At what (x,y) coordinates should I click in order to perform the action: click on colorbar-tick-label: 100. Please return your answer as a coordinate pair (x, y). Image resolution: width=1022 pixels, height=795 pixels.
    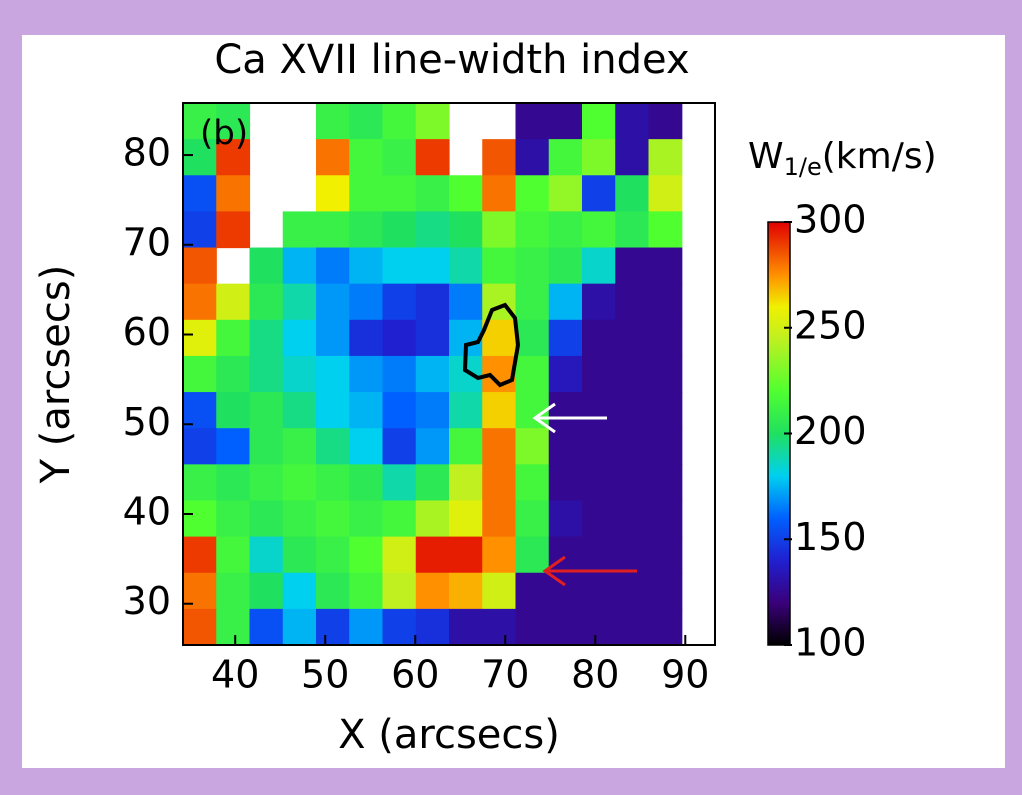
    Looking at the image, I should click on (830, 643).